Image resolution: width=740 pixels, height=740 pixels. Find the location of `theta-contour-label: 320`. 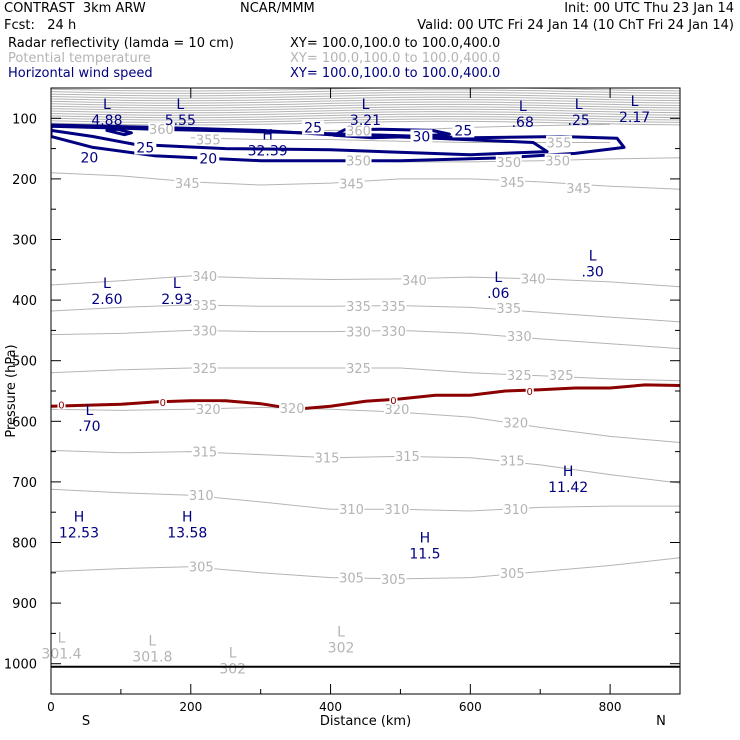

theta-contour-label: 320 is located at coordinates (292, 409).